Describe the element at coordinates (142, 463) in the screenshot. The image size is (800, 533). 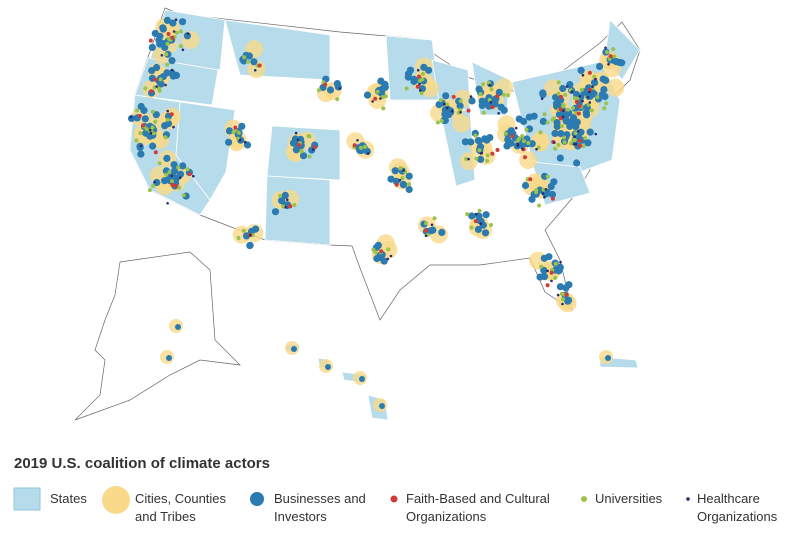
I see `legend-title: 2019 U.S. coalition of climate actors` at that location.